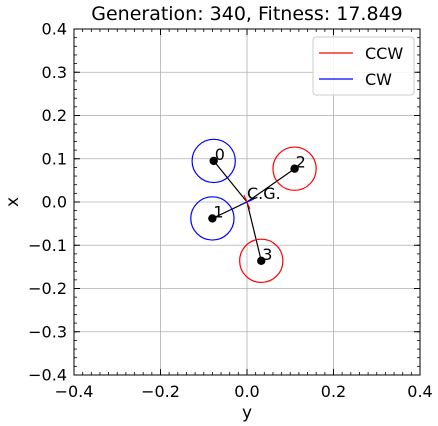 The height and width of the screenshot is (426, 438). I want to click on y-tick-label: 0.3, so click(54, 72).